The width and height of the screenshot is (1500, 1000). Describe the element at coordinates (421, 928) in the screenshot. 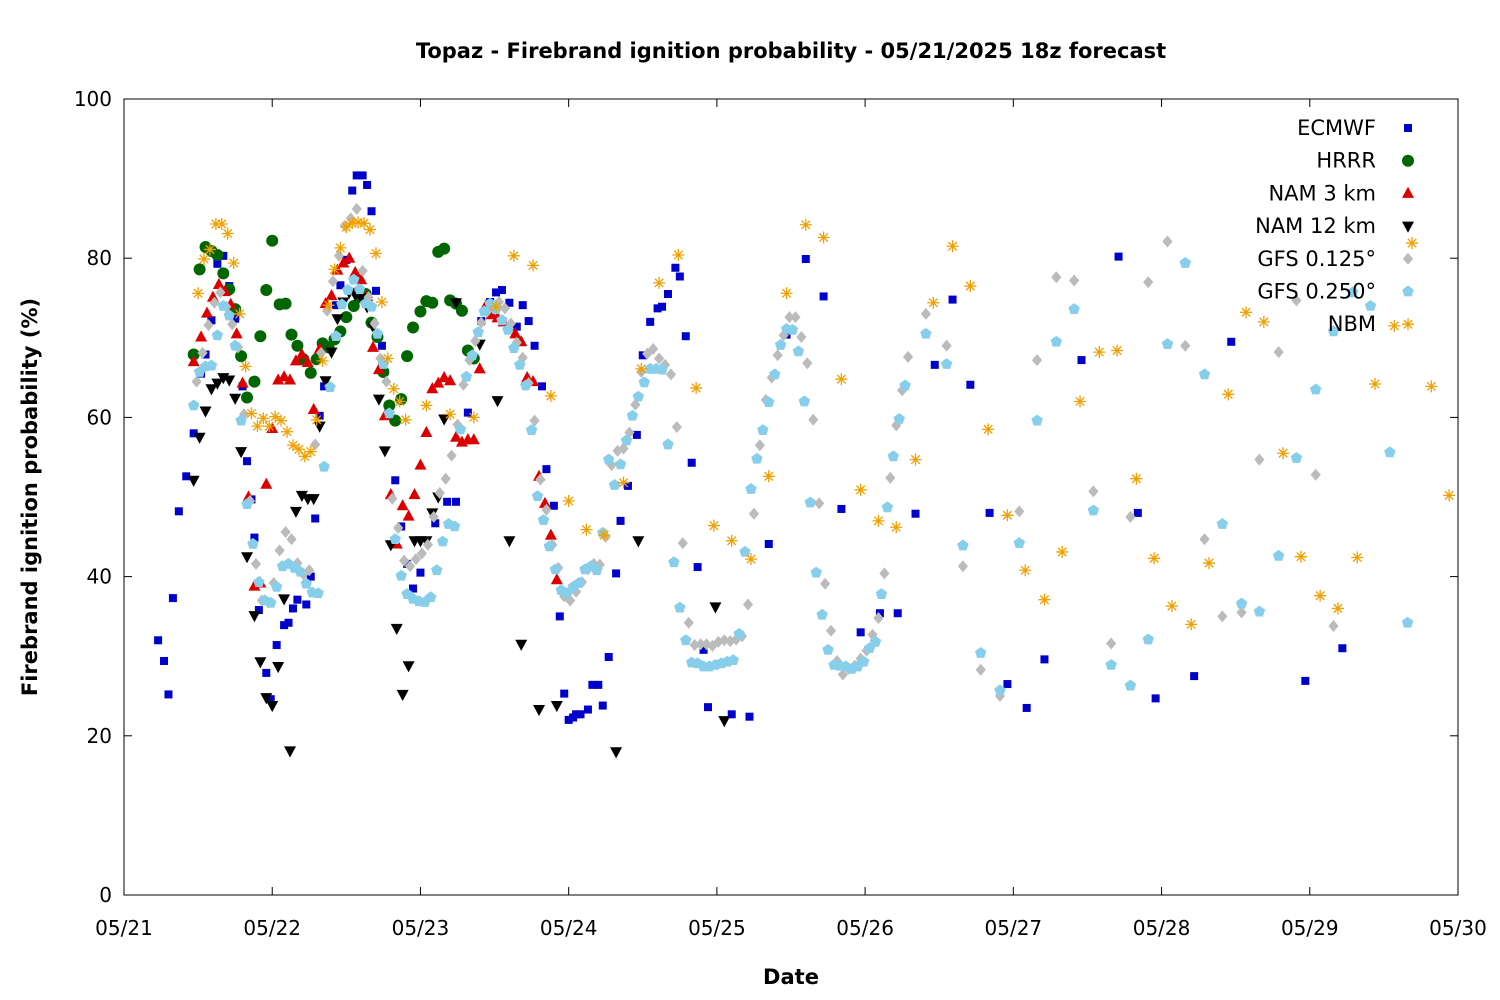

I see `x-tick-label: 05/23` at that location.